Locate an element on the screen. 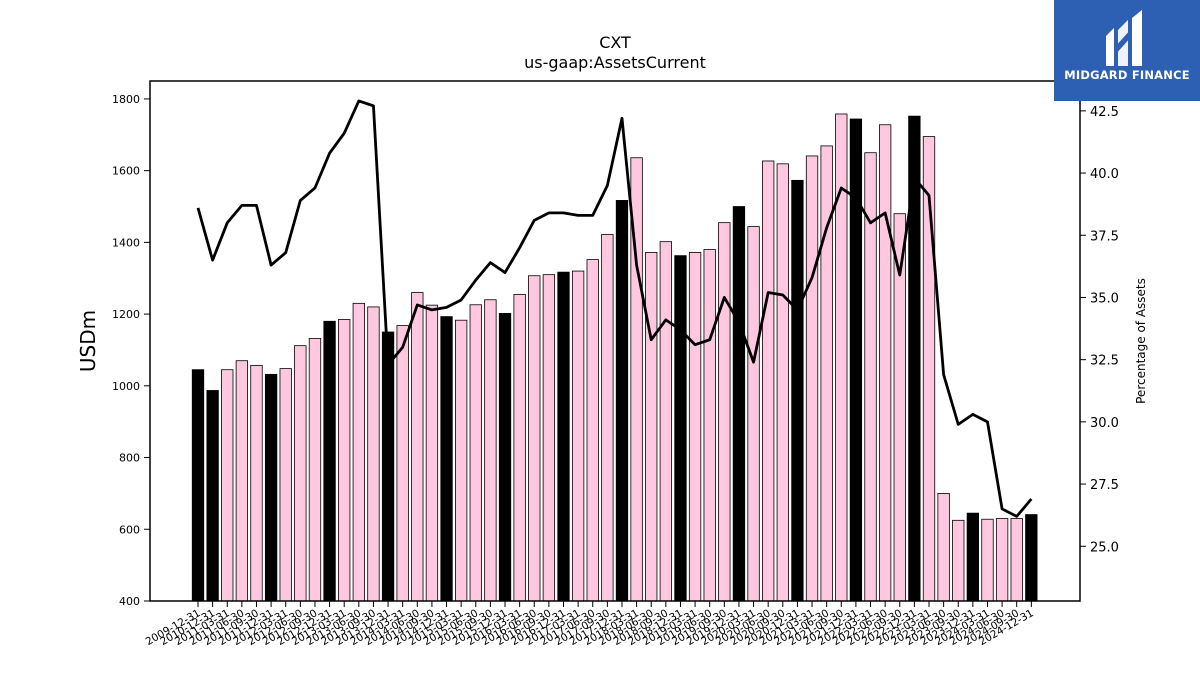 This screenshot has height=675, width=1200. chart-title: CXT is located at coordinates (615, 42).